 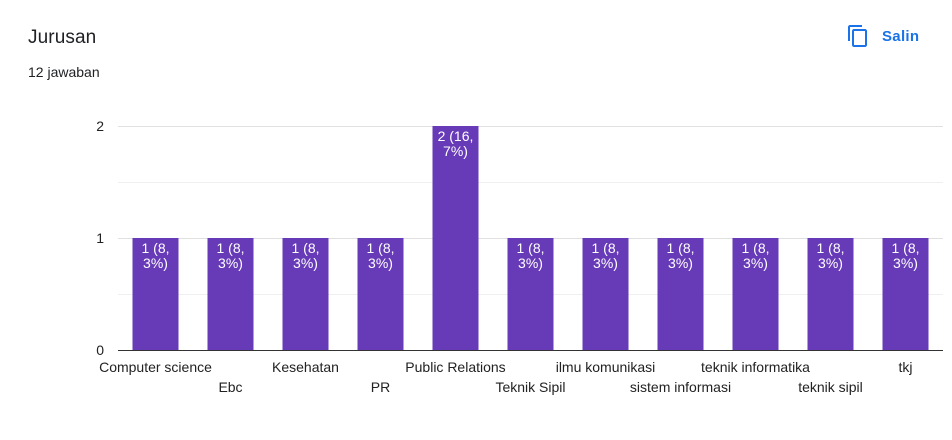 What do you see at coordinates (906, 367) in the screenshot?
I see `x-tick-label: tkj` at bounding box center [906, 367].